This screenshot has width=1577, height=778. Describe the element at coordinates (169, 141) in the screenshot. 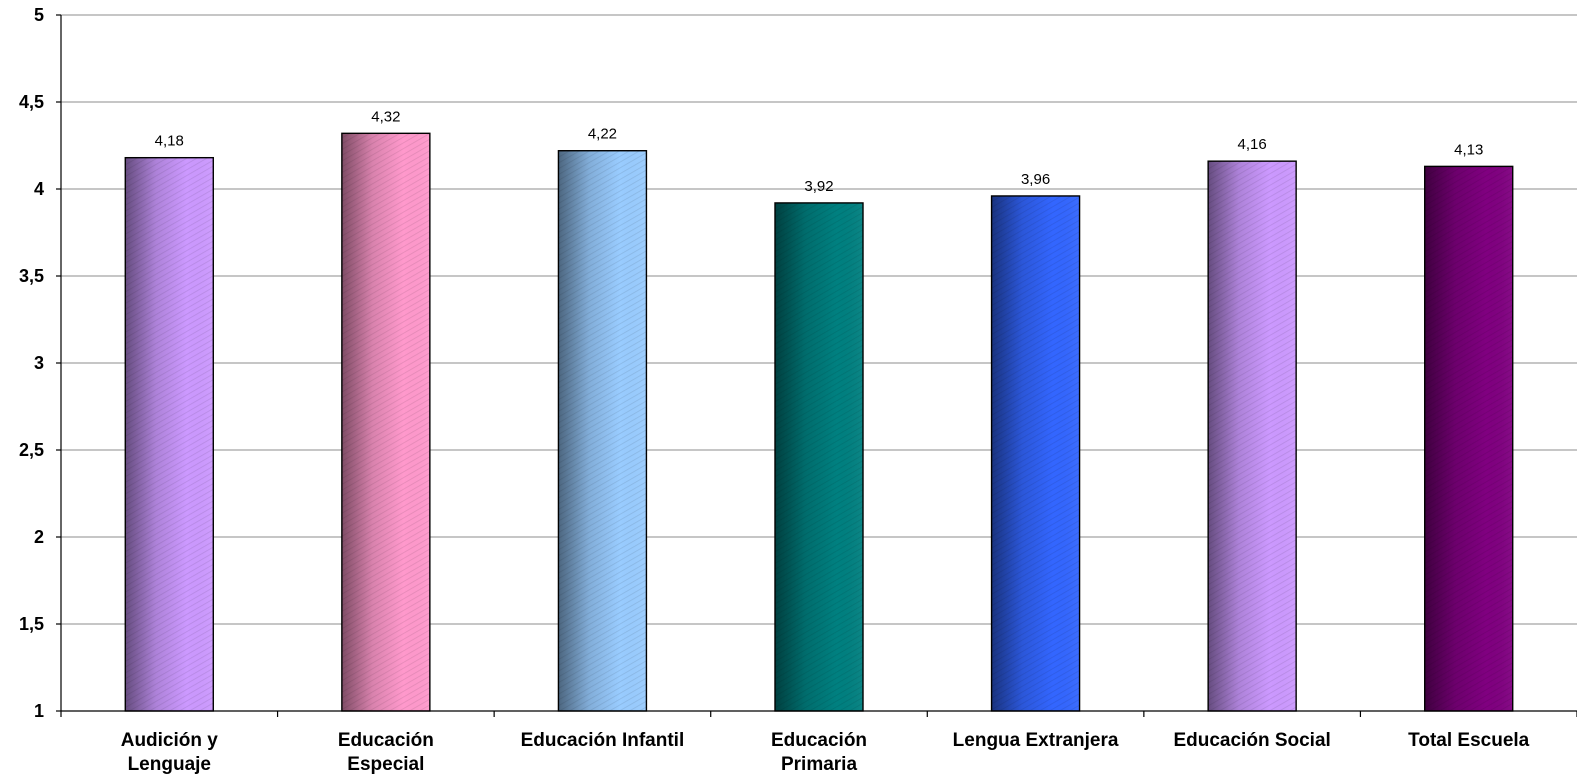

I see `data-label: 4,18` at that location.